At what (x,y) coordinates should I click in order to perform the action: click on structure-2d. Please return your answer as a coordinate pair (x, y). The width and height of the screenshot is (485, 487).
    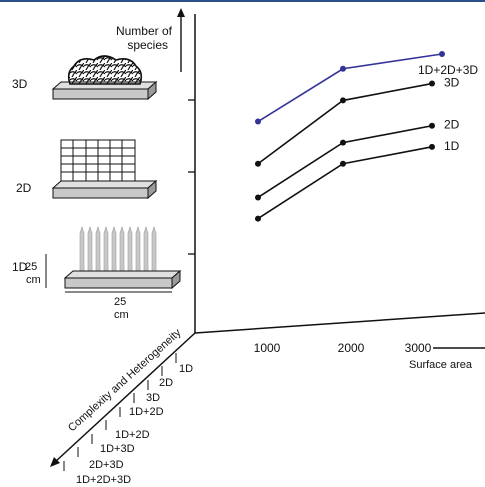
    Looking at the image, I should click on (104, 169).